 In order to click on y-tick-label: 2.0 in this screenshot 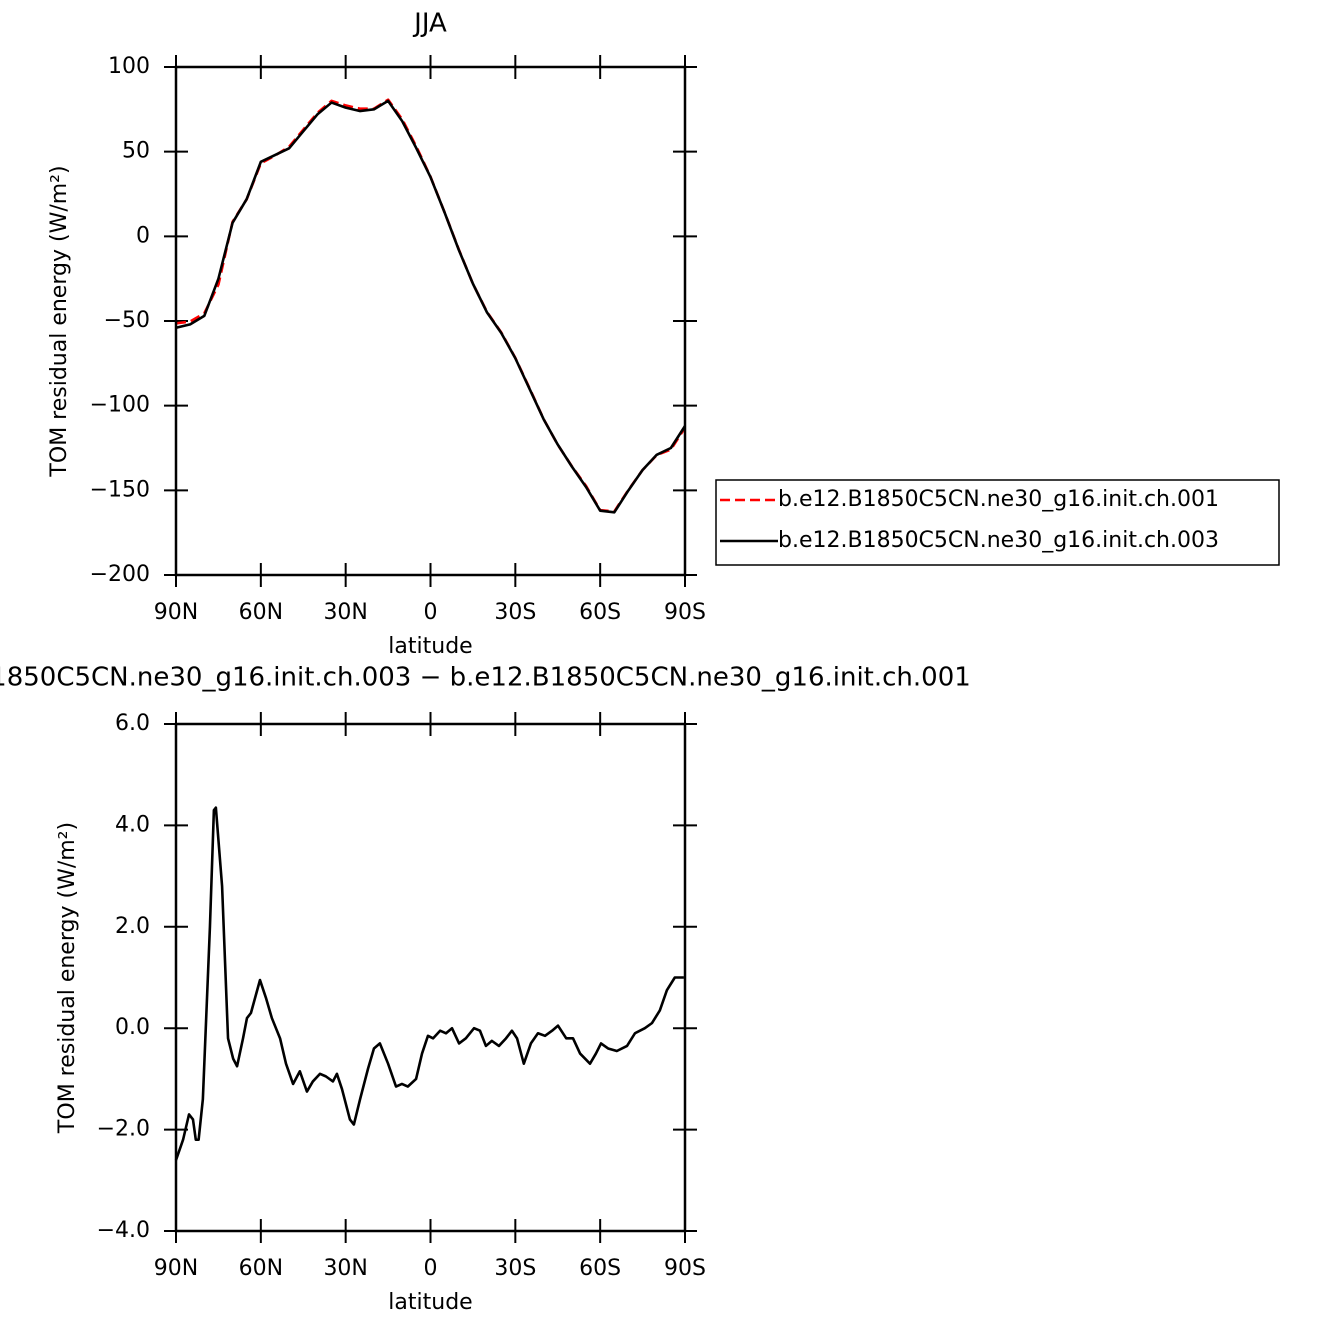, I will do `click(132, 926)`.